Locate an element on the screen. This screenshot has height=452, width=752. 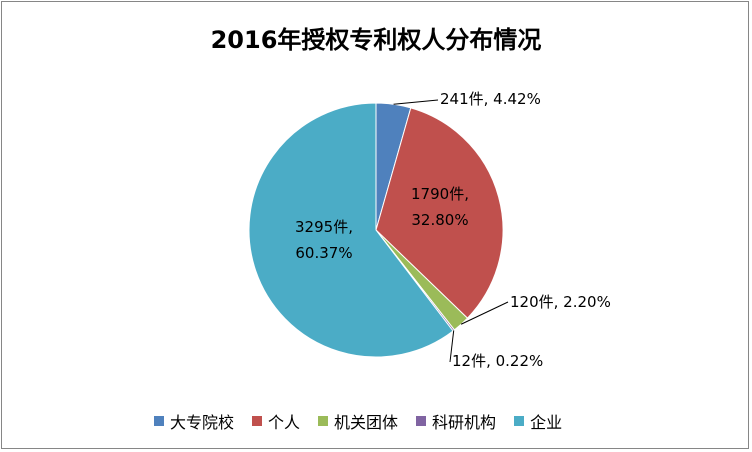
data-label-3: 12件, 0.22% is located at coordinates (497, 361).